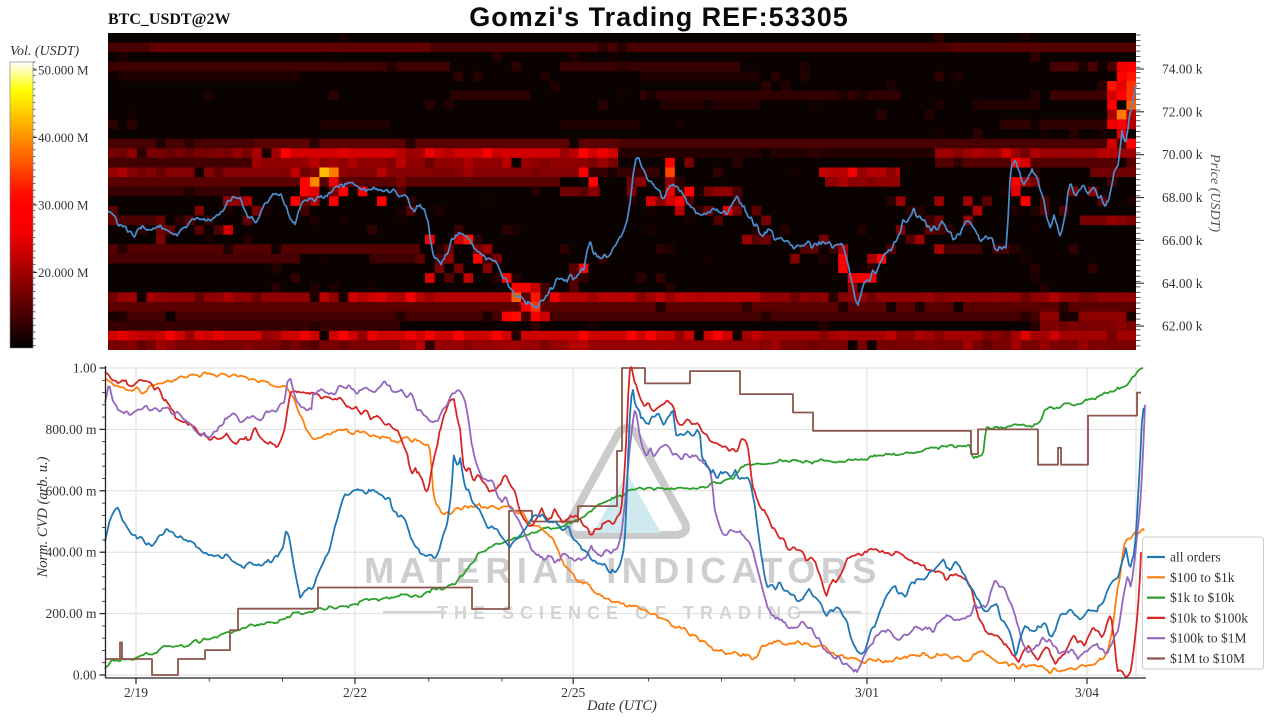  I want to click on svg-text: 64.00 k, so click(1182, 283).